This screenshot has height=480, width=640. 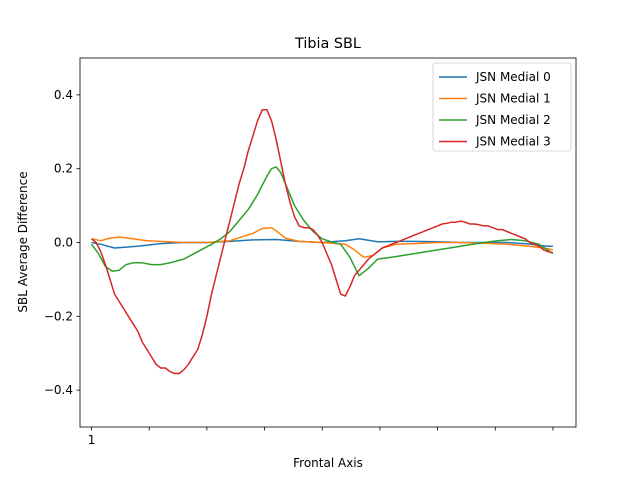 What do you see at coordinates (513, 120) in the screenshot?
I see `legend-label: JSN Medial 2` at bounding box center [513, 120].